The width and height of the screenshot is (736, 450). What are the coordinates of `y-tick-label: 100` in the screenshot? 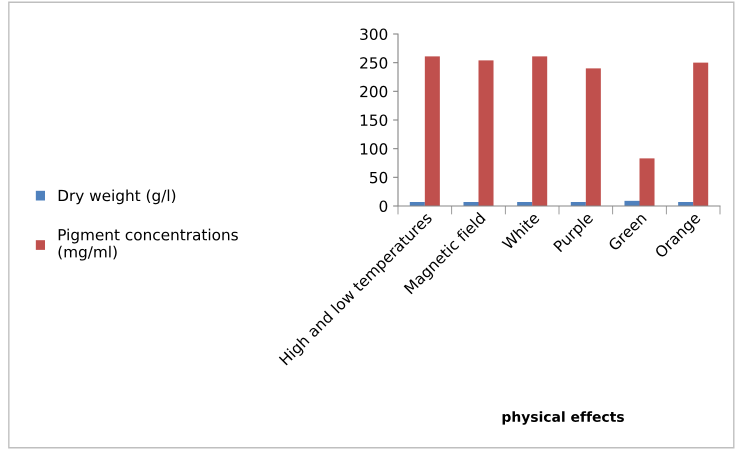 It's located at (374, 149).